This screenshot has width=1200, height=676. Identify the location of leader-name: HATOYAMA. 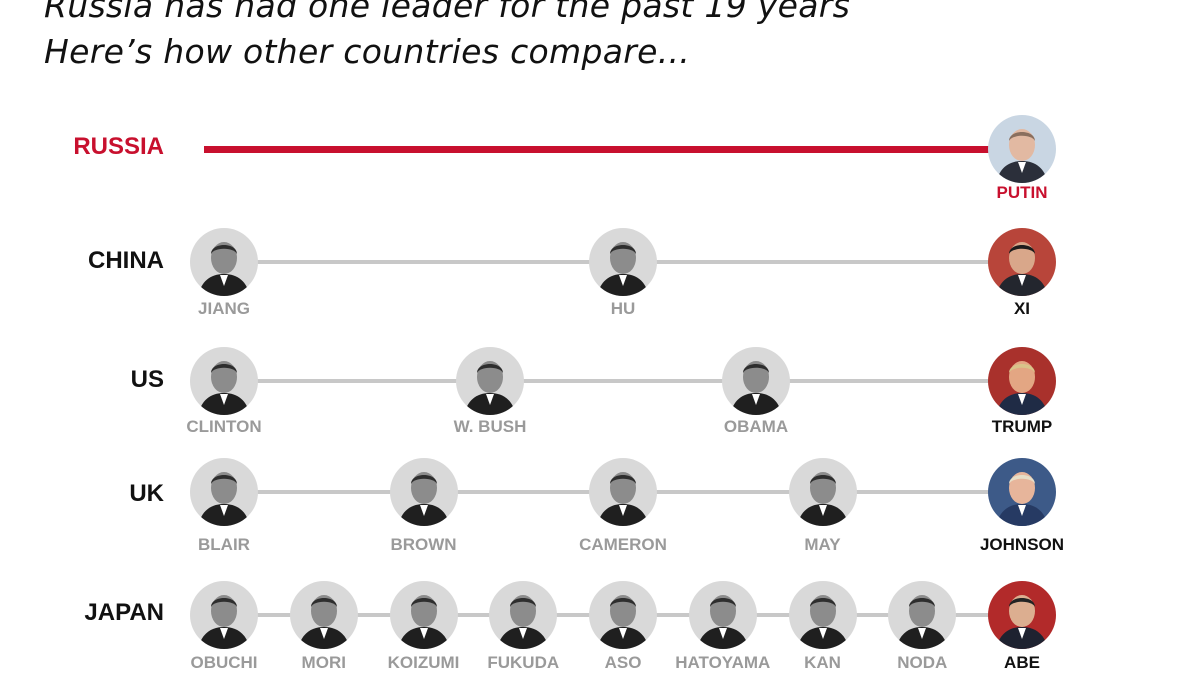
(723, 662).